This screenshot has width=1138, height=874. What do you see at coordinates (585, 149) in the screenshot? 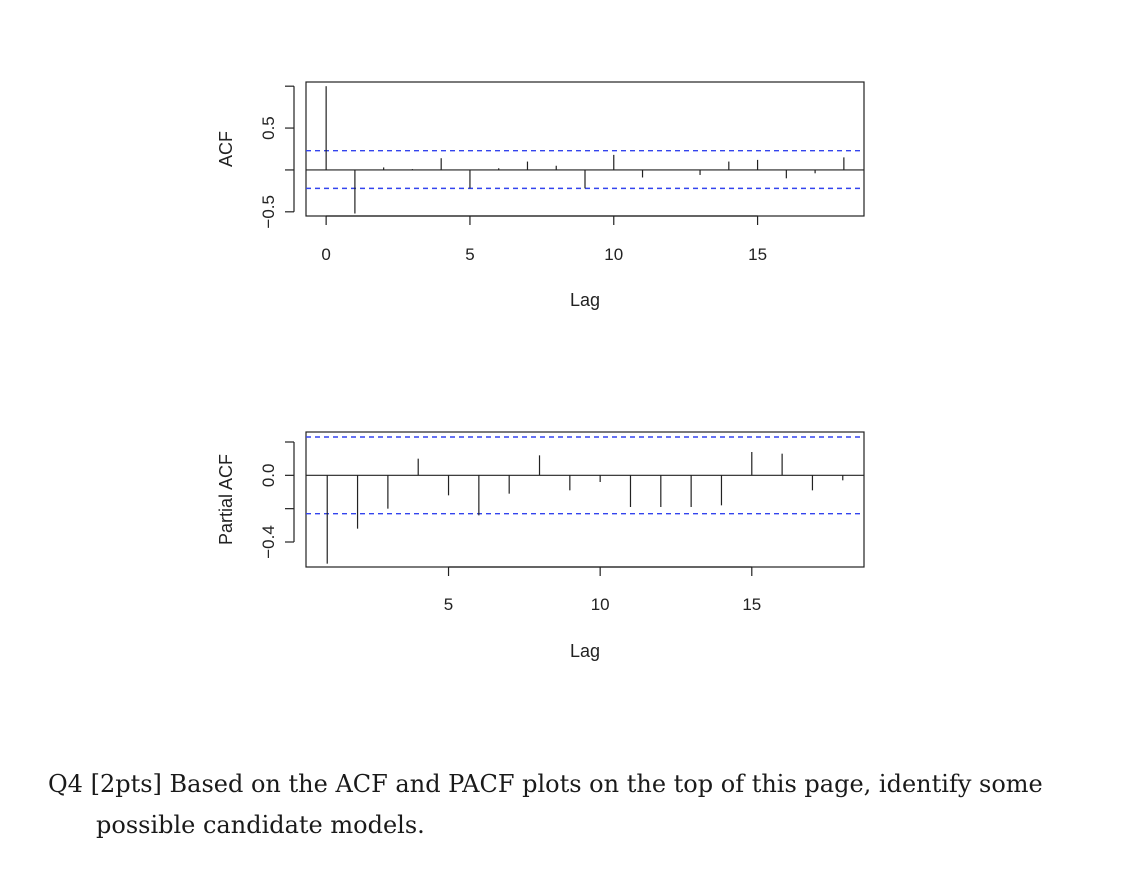
I see `acf-plot-frame` at bounding box center [585, 149].